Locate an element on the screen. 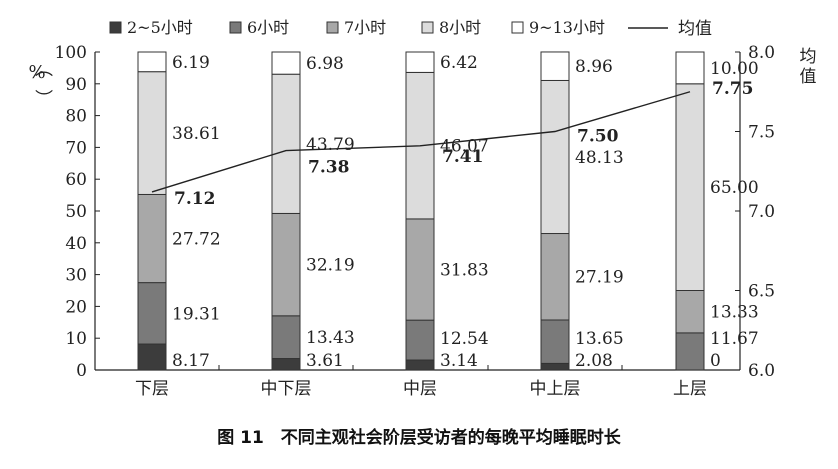 The width and height of the screenshot is (838, 469). figure-caption: 图 11 不同主观社会阶层受访者的每晚平均睡眠时长 is located at coordinates (419, 438).